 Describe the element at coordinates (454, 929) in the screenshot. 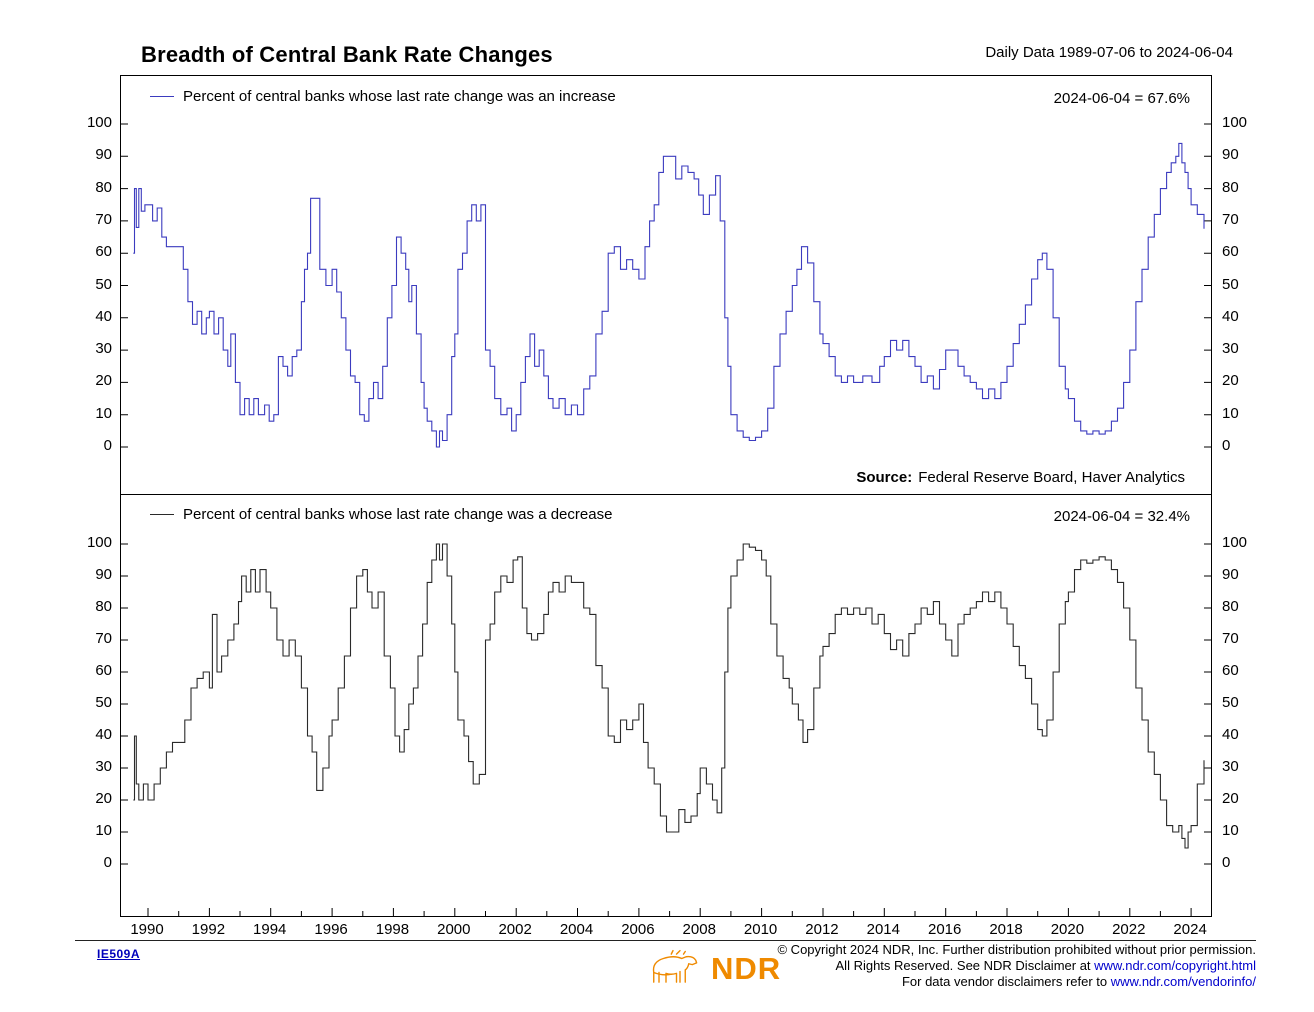

I see `x-tick-label: 2000` at that location.